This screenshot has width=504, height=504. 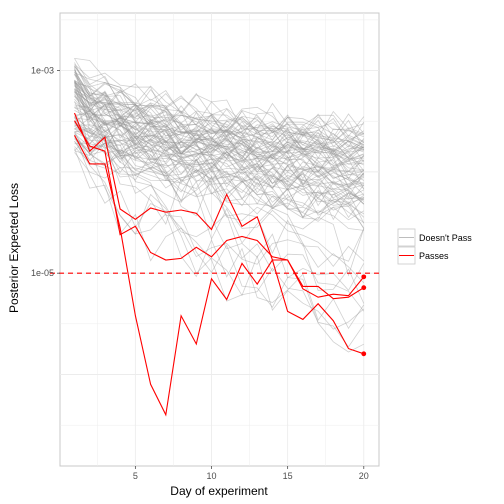 I want to click on x-tick-label: 15, so click(x=288, y=476).